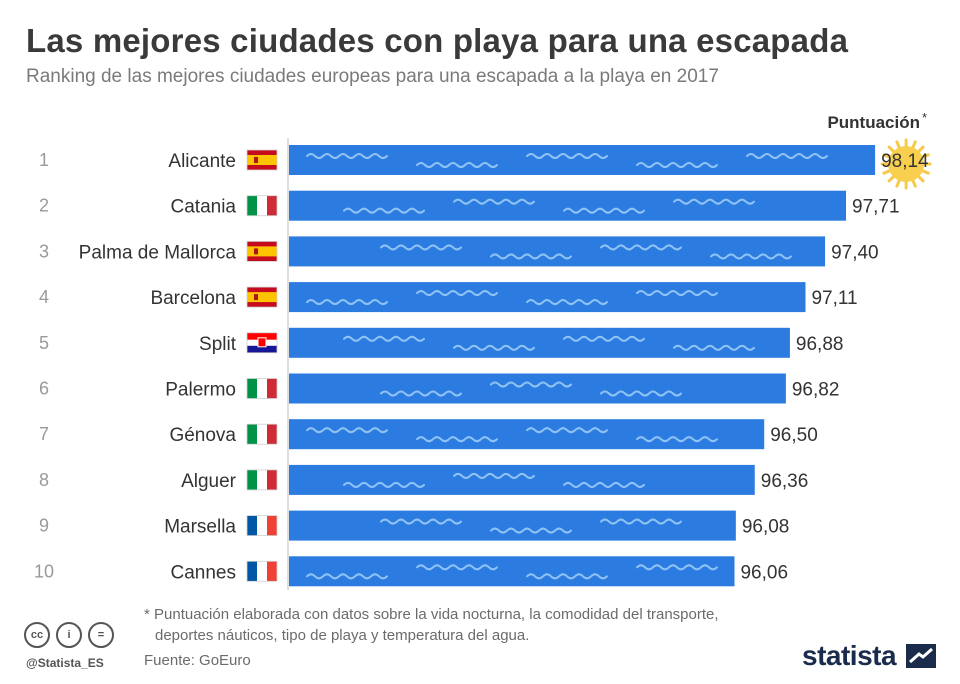 The image size is (960, 684). What do you see at coordinates (816, 390) in the screenshot?
I see `value-label: 96,82` at bounding box center [816, 390].